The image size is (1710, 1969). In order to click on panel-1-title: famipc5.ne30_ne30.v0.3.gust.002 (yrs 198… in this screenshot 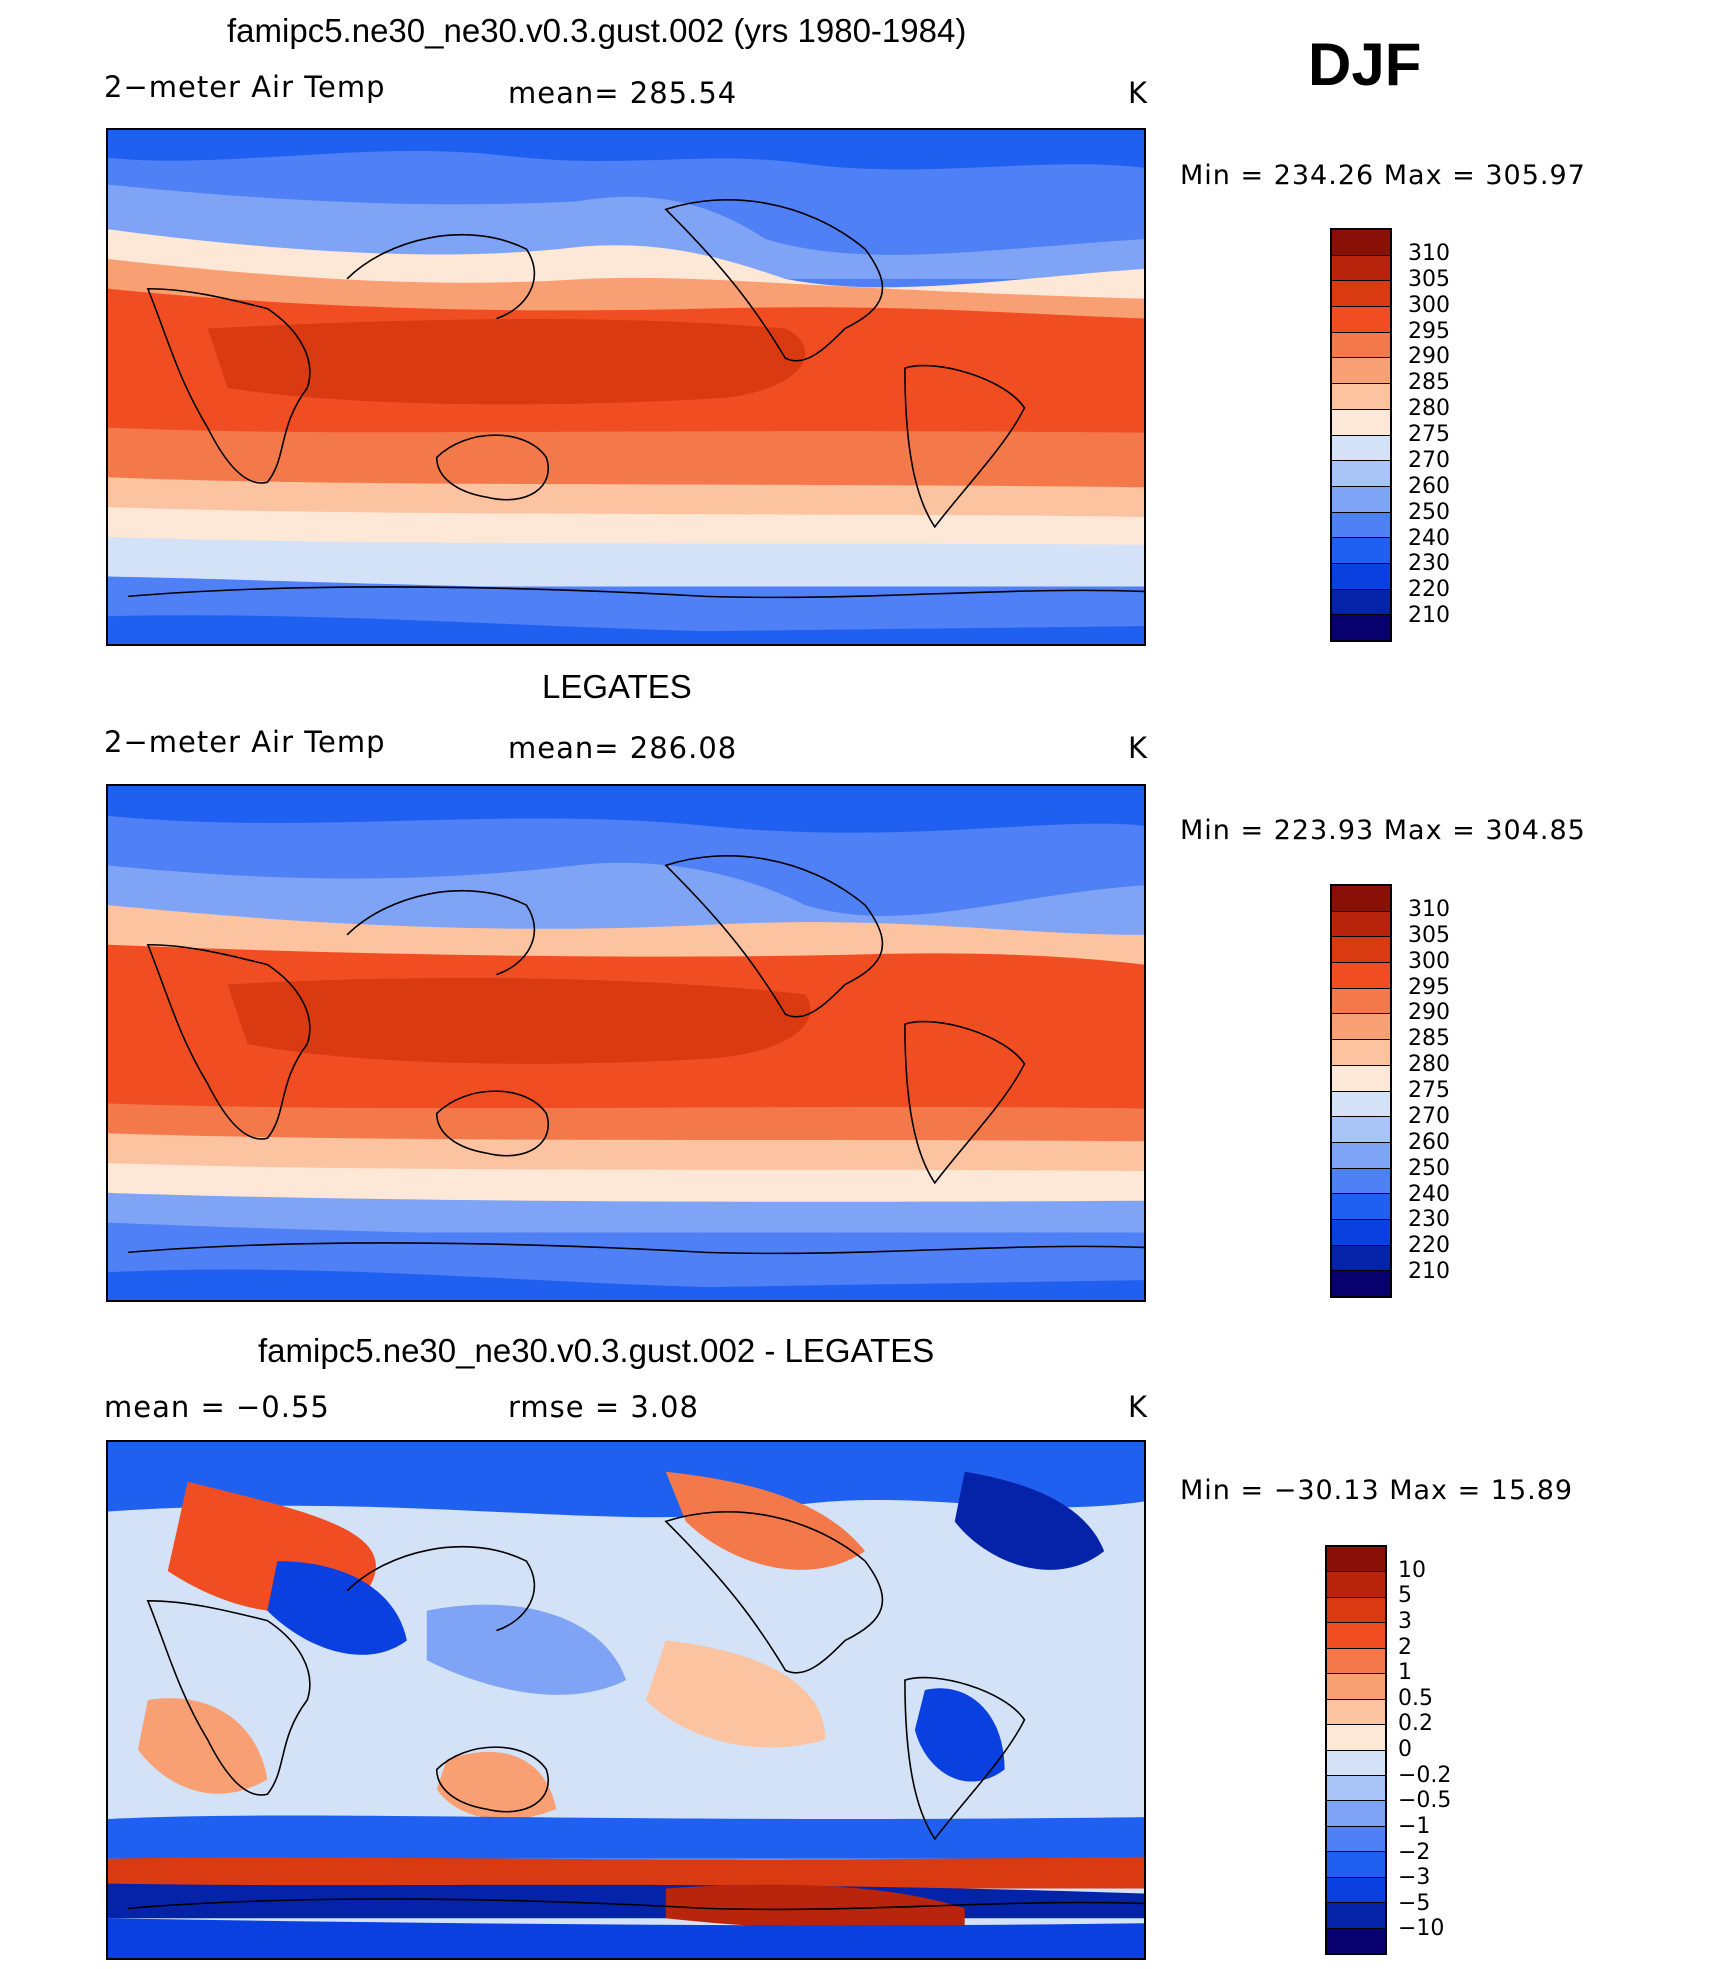, I will do `click(597, 30)`.